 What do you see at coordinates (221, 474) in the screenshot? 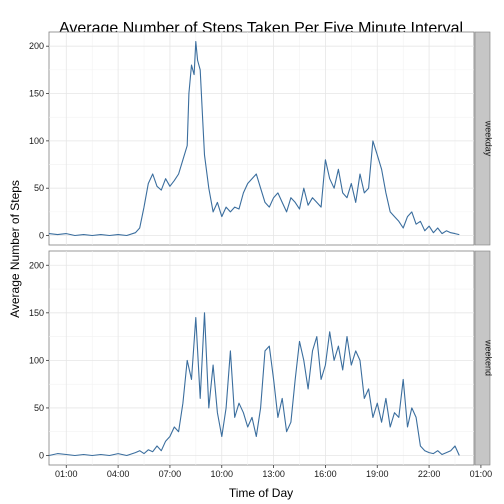
I see `x-tick-label: 10:00` at bounding box center [221, 474].